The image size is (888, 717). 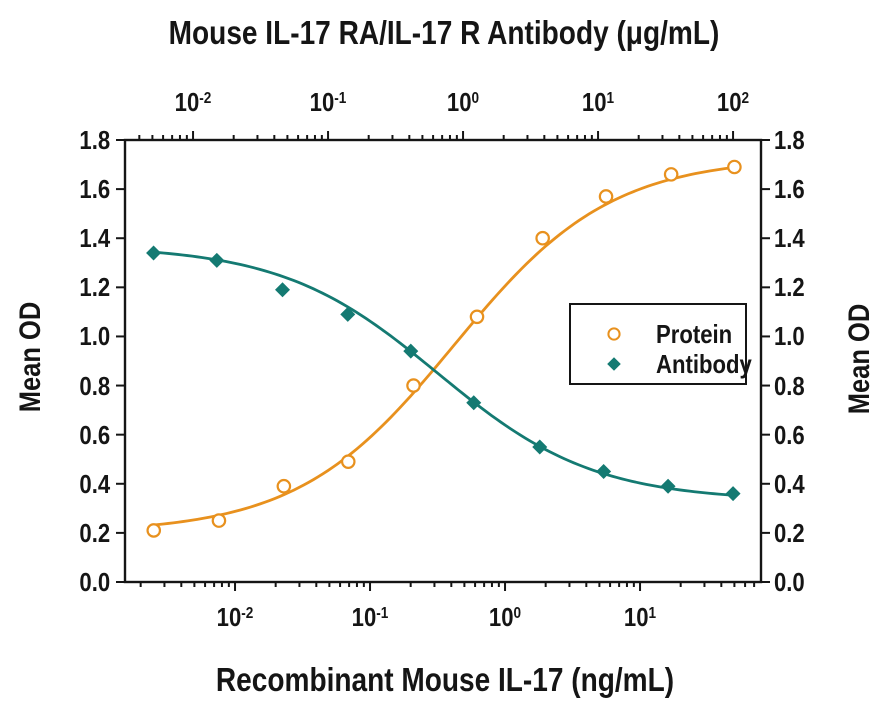 I want to click on y-tick-label-right: 0.6, so click(x=789, y=434).